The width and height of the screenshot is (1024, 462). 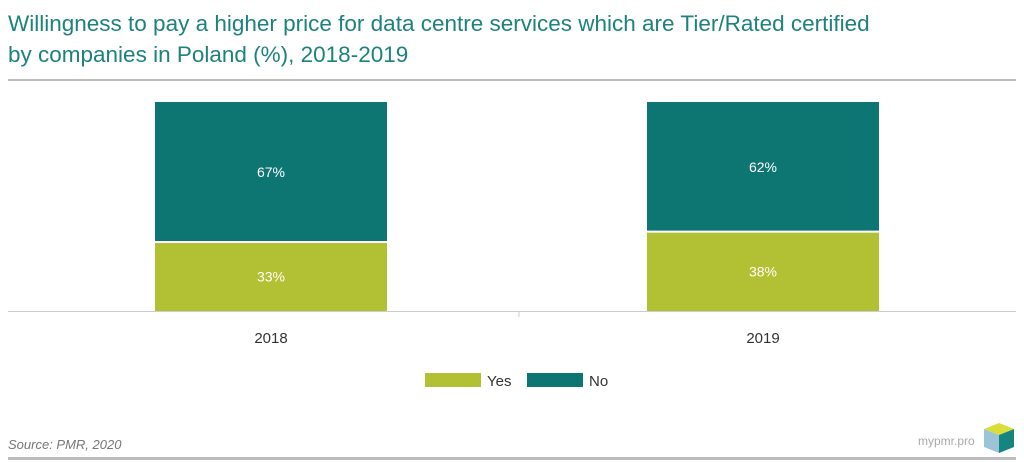 I want to click on data-label: 33%, so click(x=271, y=277).